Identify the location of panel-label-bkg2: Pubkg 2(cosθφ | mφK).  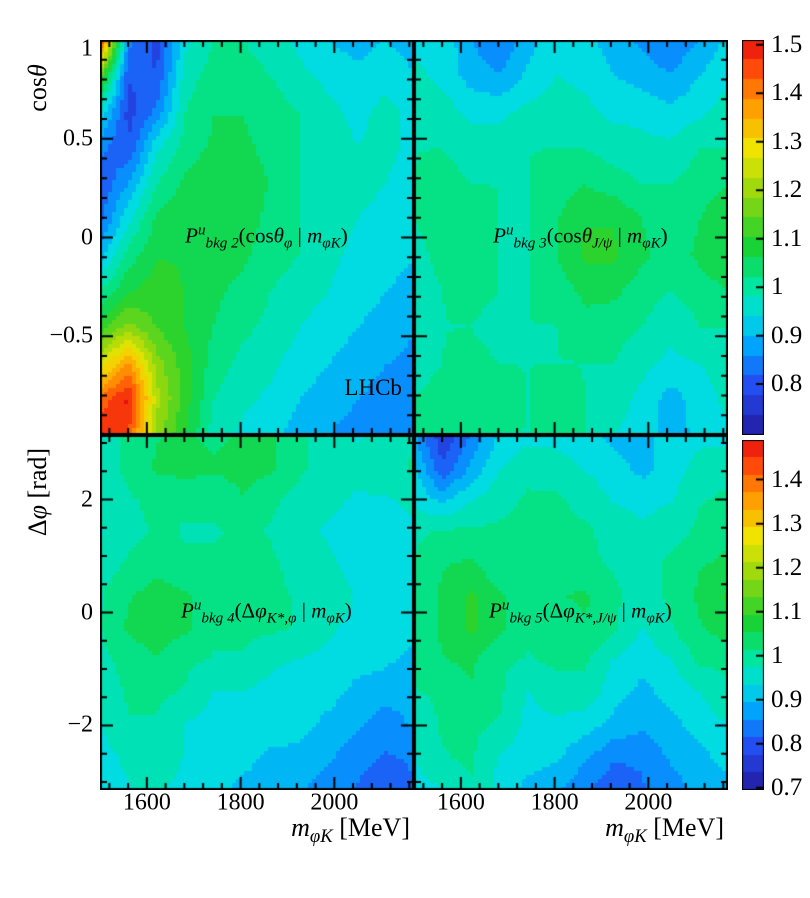
(266, 237).